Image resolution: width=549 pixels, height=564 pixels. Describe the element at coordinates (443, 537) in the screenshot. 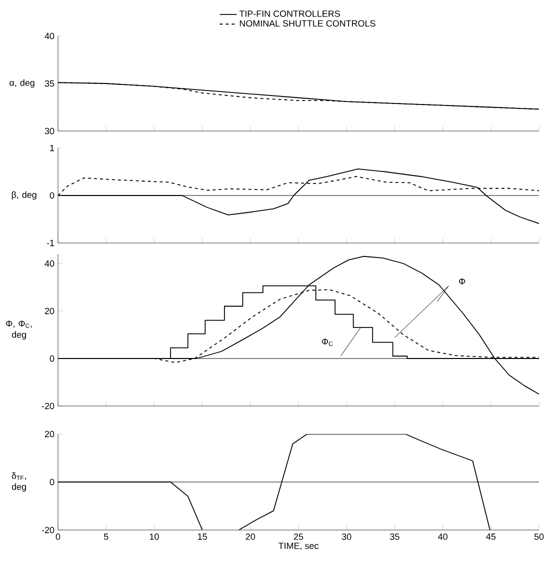

I see `x-tick-label: 40` at that location.